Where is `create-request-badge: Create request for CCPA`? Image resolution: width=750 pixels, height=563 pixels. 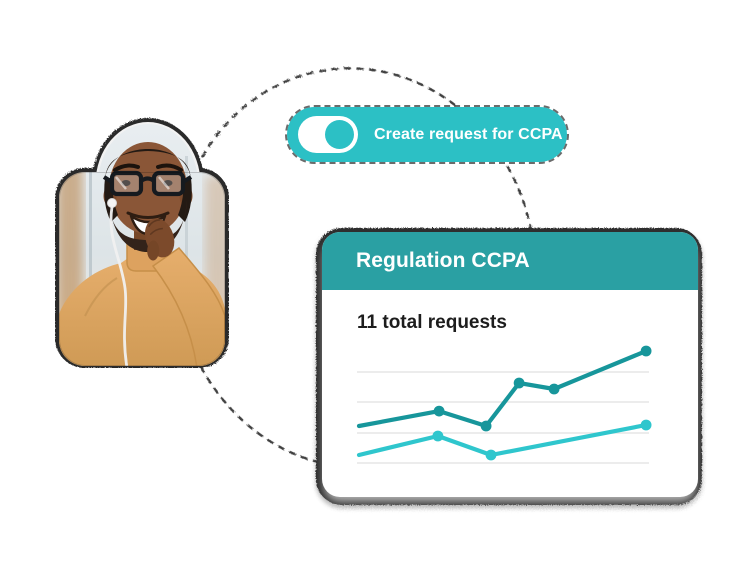
create-request-badge: Create request for CCPA is located at coordinates (427, 134).